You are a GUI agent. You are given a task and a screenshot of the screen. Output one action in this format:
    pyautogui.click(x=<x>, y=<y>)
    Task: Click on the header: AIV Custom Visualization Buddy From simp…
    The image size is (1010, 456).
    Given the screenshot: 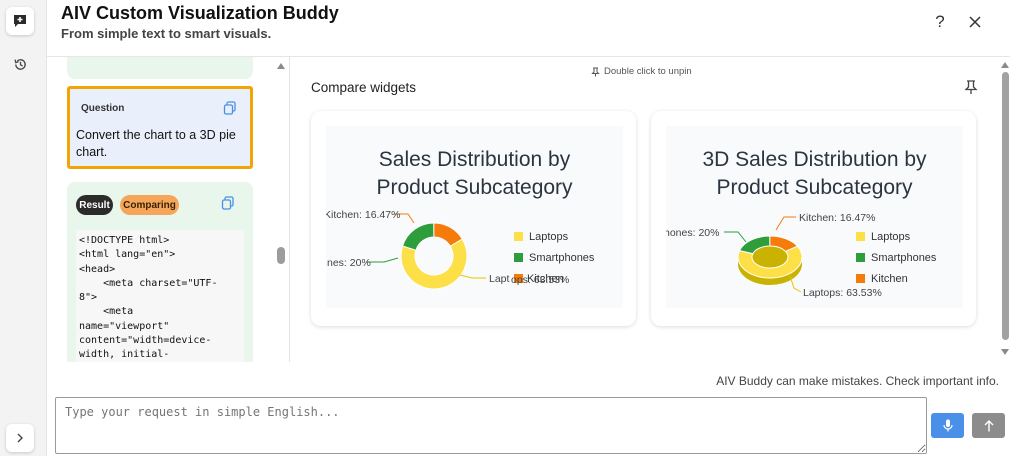 What is the action you would take?
    pyautogui.click(x=528, y=28)
    